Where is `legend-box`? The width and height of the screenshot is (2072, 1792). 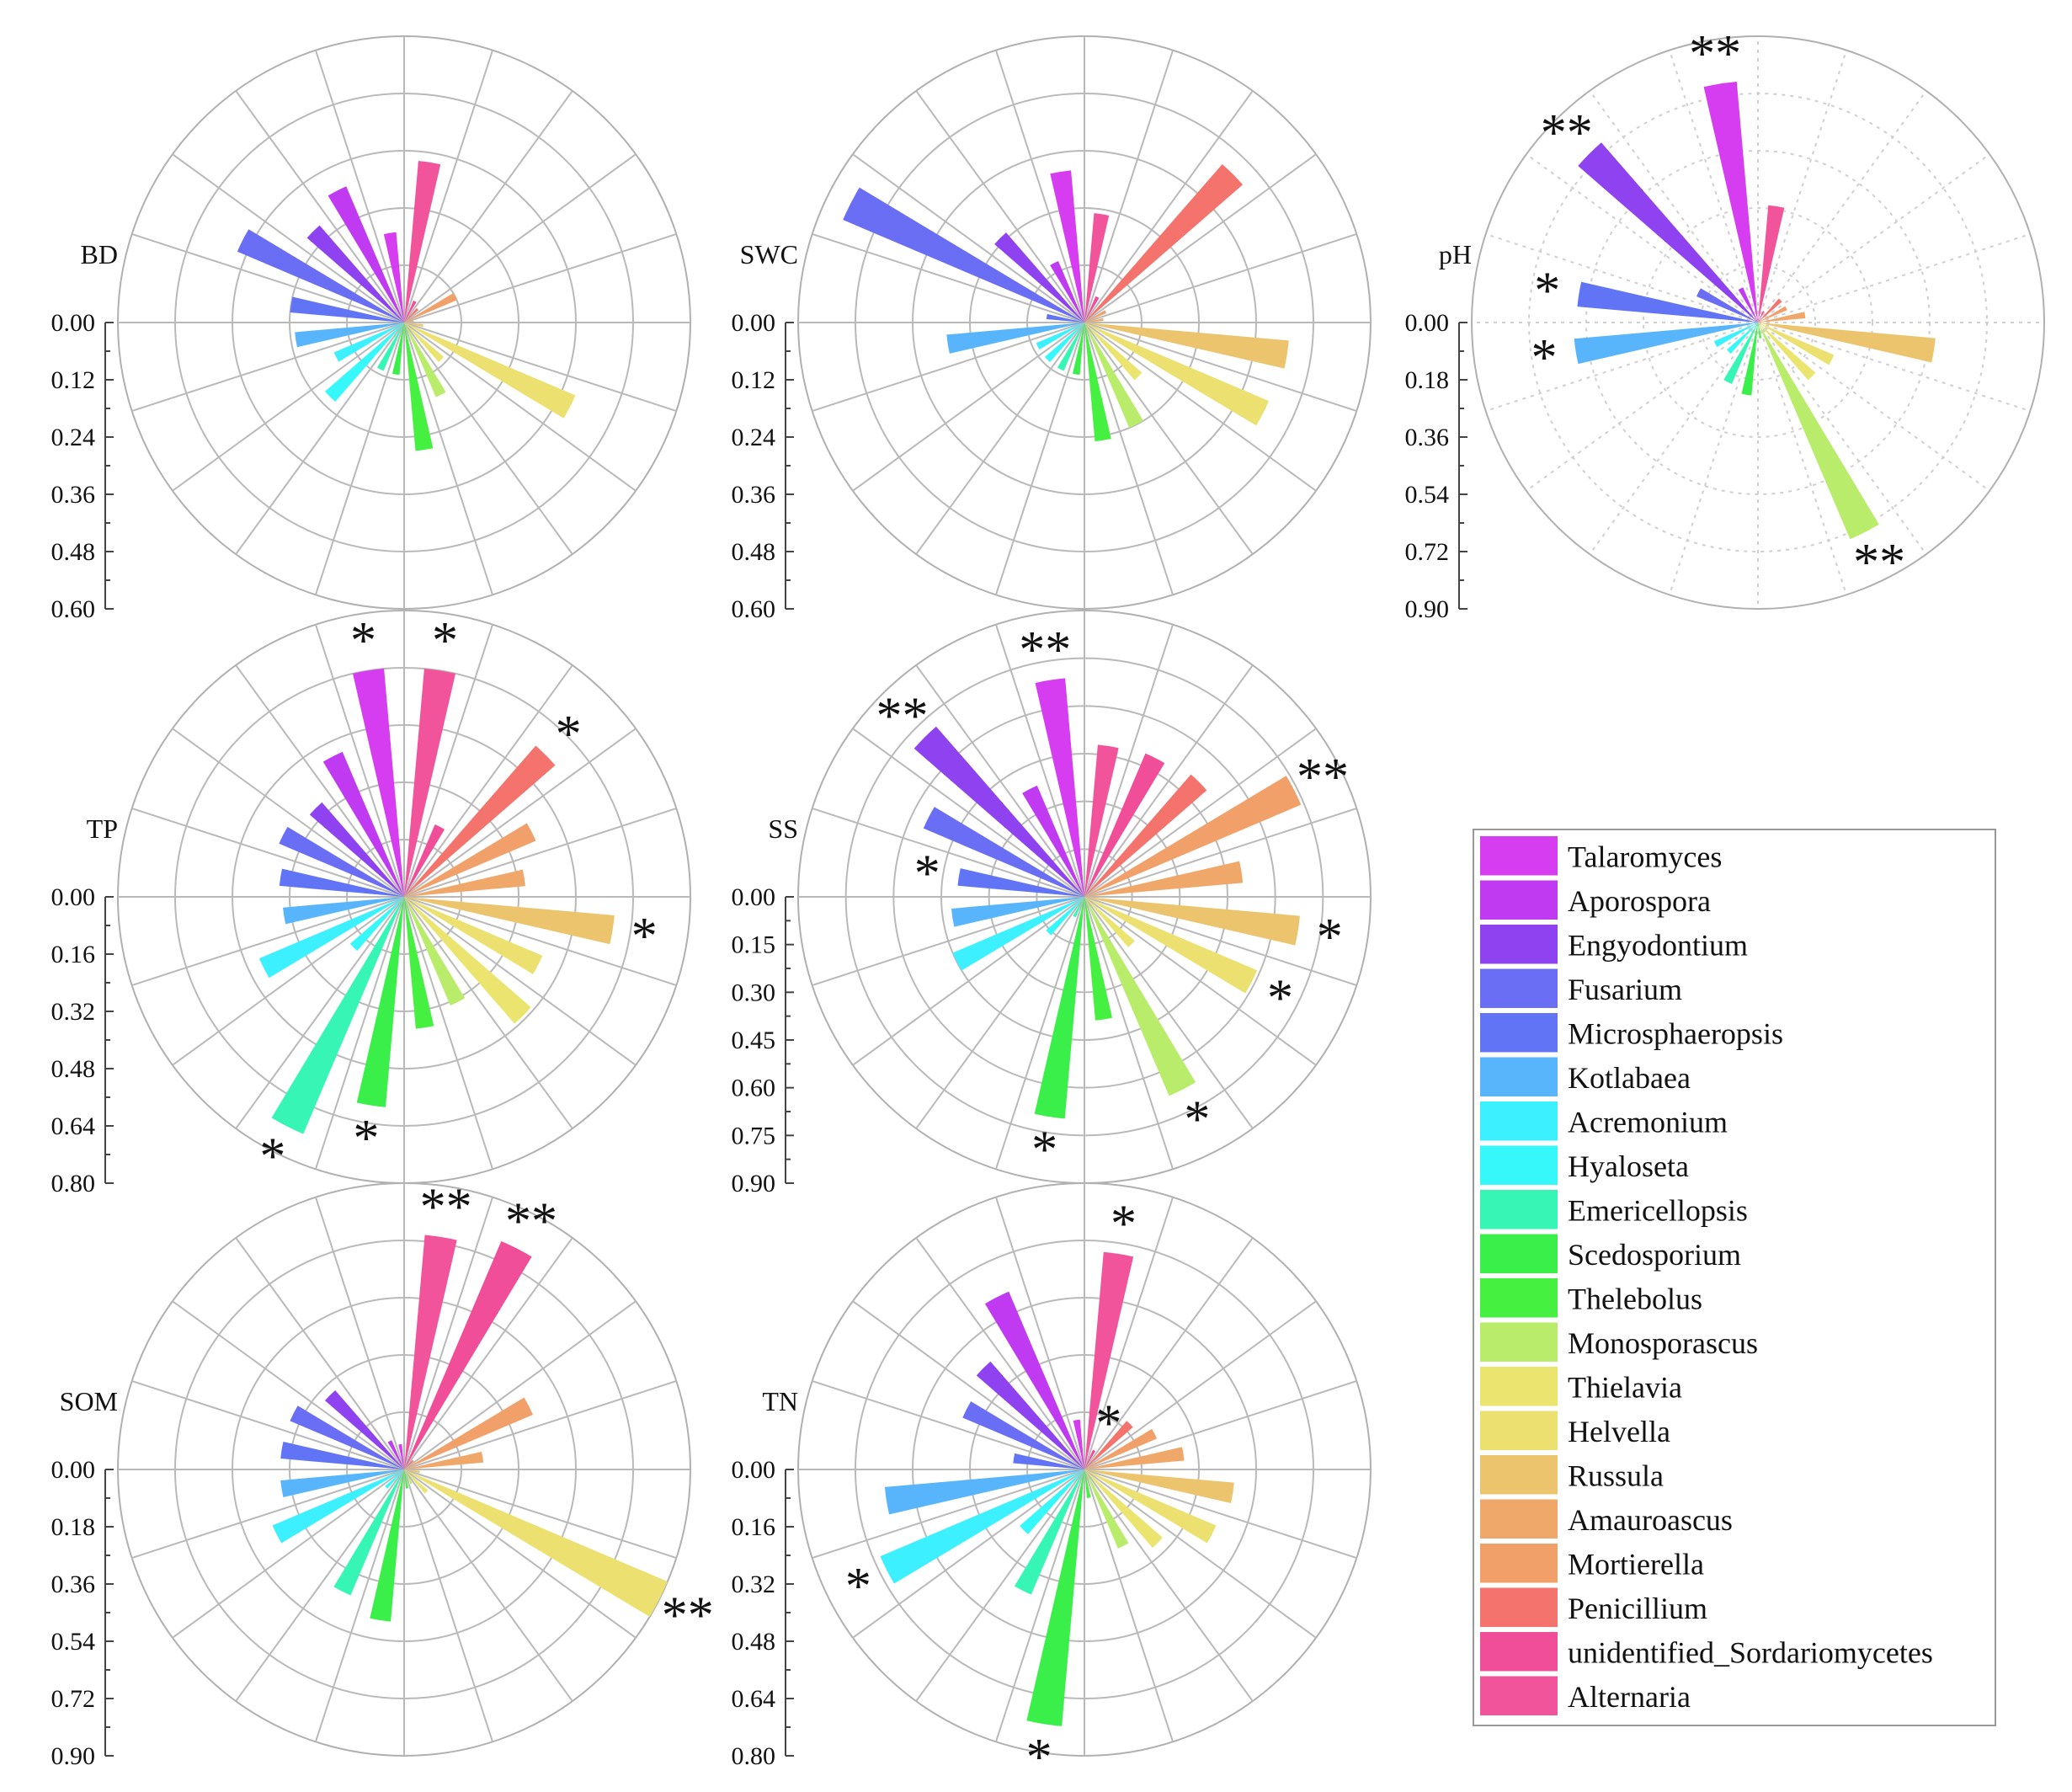 legend-box is located at coordinates (1735, 1277).